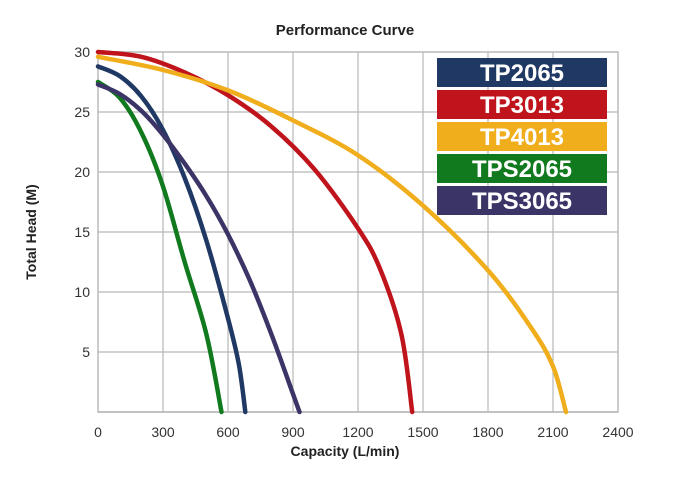  What do you see at coordinates (552, 432) in the screenshot?
I see `x-tick-label: 2100` at bounding box center [552, 432].